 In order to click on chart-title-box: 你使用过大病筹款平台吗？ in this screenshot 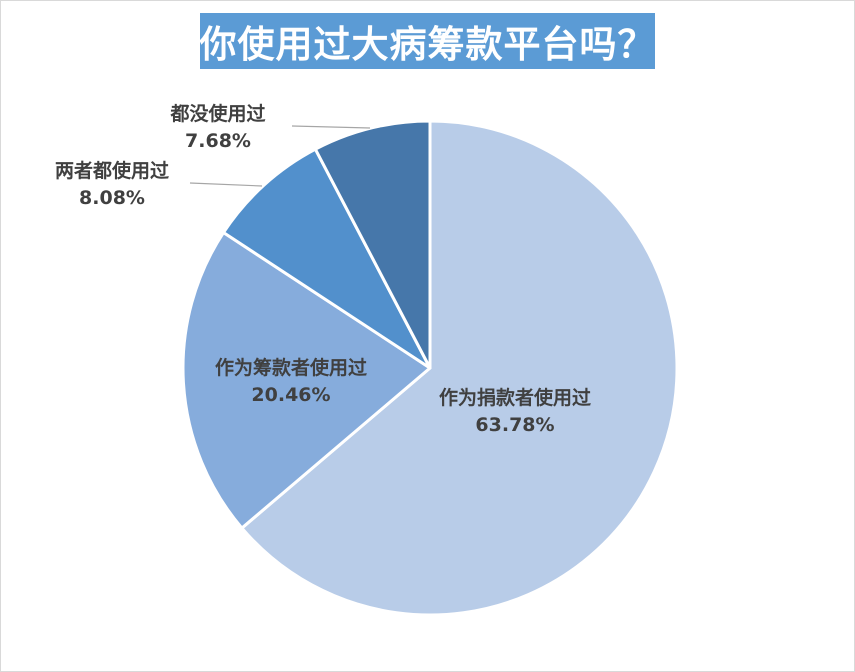, I will do `click(427, 41)`.